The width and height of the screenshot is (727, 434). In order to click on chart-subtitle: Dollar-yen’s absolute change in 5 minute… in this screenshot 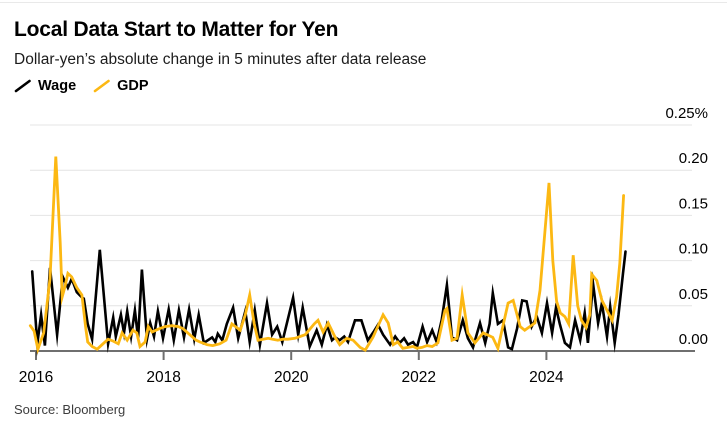, I will do `click(220, 59)`.